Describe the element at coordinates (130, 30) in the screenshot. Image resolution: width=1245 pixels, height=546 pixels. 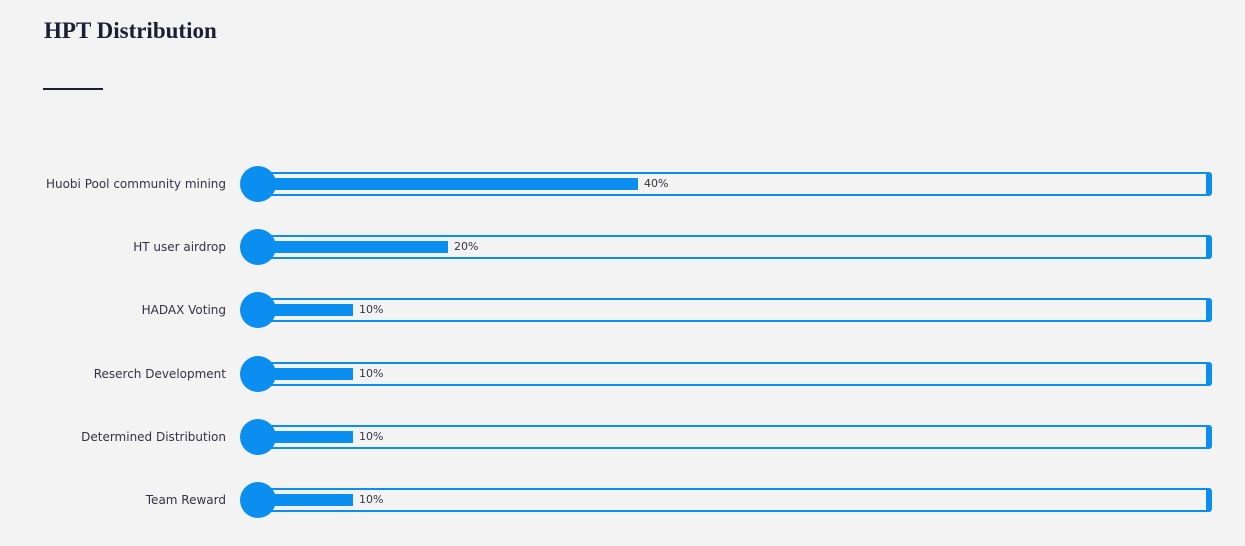
I see `page-title: HPT Distribution` at that location.